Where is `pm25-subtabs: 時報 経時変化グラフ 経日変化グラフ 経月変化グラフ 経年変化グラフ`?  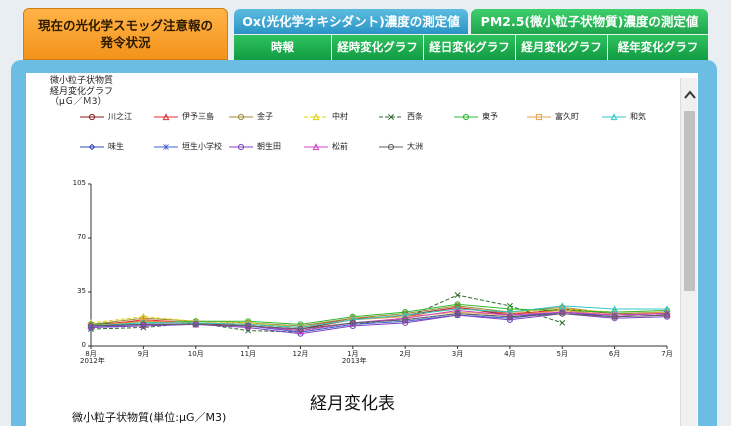 pm25-subtabs: 時報 経時変化グラフ 経日変化グラフ 経月変化グラフ 経年変化グラフ is located at coordinates (471, 47).